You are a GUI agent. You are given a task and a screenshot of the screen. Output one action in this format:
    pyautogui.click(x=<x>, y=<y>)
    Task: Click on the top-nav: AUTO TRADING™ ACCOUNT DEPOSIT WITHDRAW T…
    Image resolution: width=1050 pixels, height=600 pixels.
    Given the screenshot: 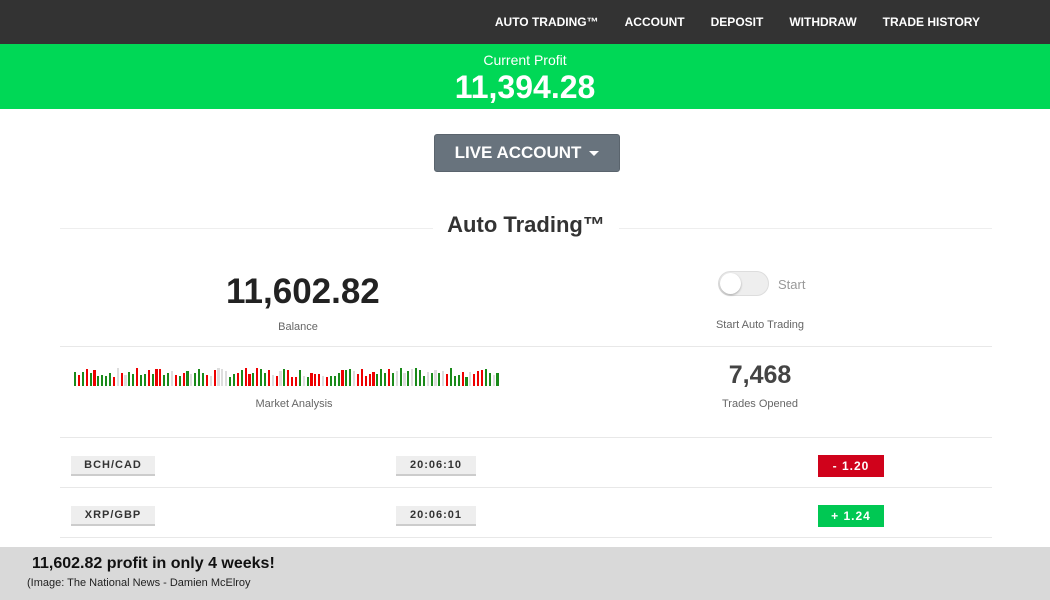 What is the action you would take?
    pyautogui.click(x=525, y=22)
    